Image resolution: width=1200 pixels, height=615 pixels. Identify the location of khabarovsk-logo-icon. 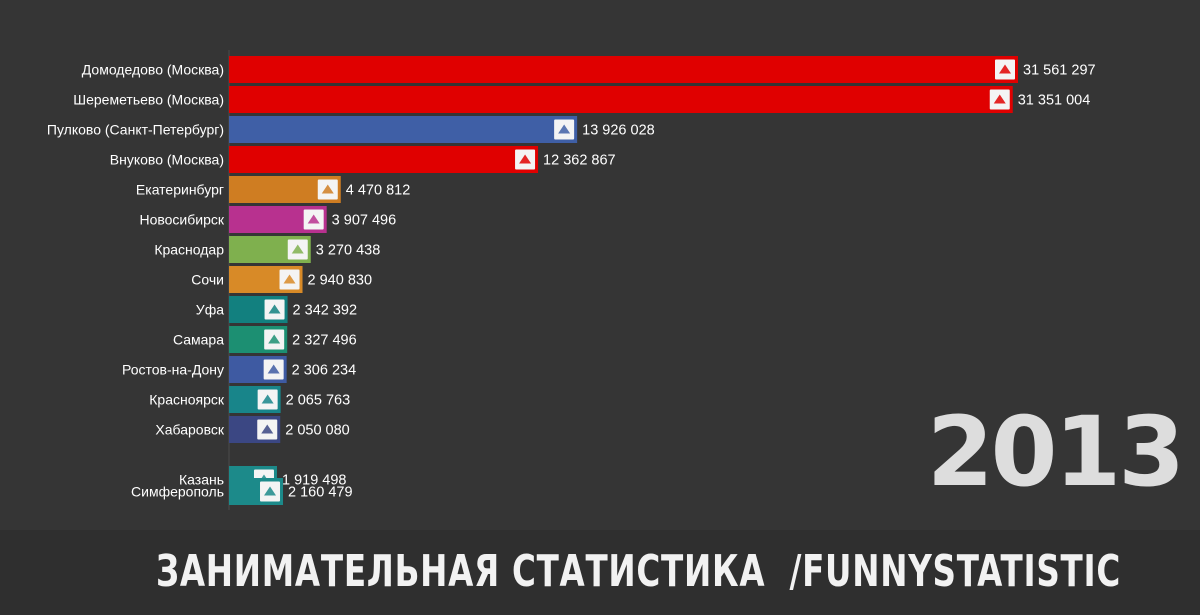
(267, 429).